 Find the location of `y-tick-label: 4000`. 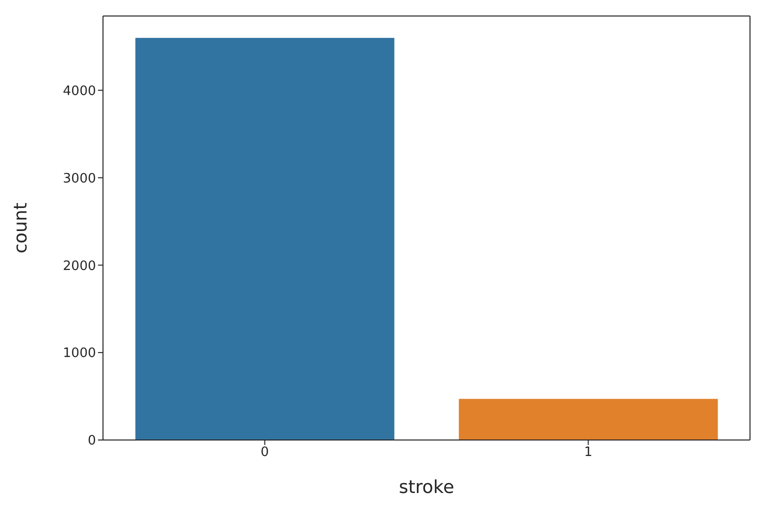

y-tick-label: 4000 is located at coordinates (79, 91).